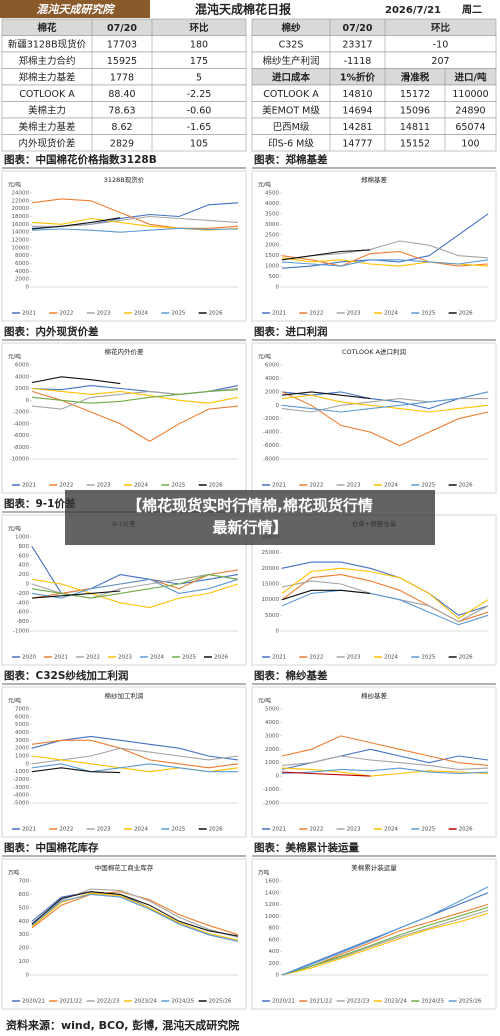  What do you see at coordinates (272, 392) in the screenshot?
I see `y-tick-label: 2000` at bounding box center [272, 392].